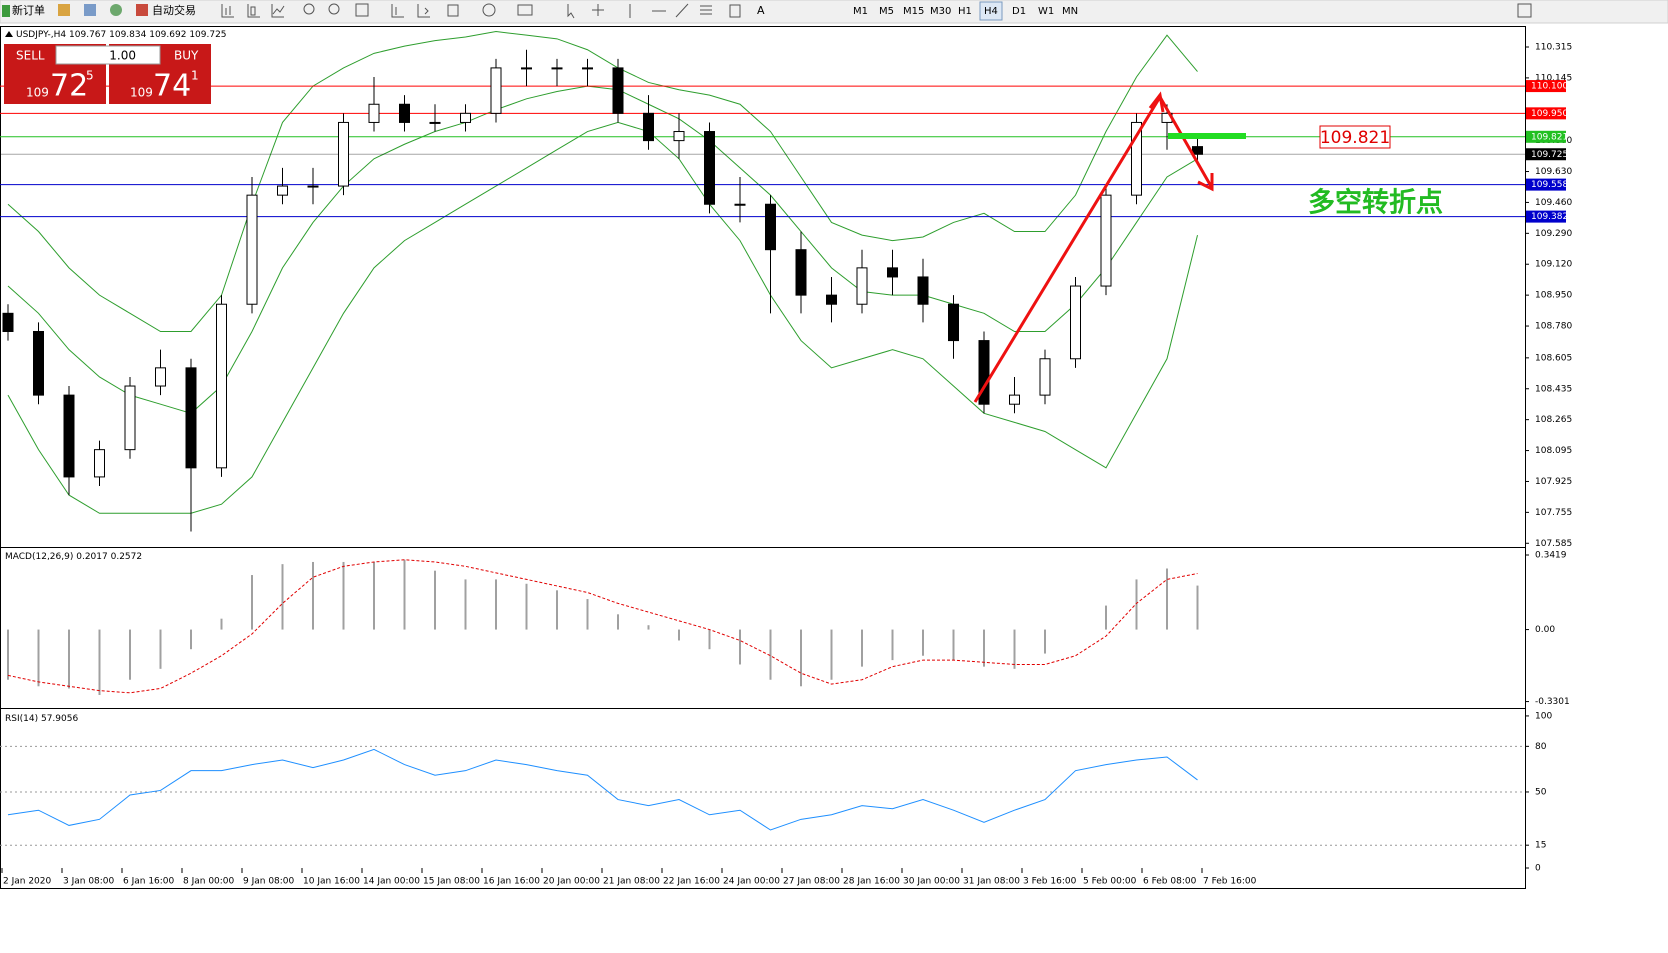  What do you see at coordinates (1538, 869) in the screenshot?
I see `y-tick-label: 0` at bounding box center [1538, 869].